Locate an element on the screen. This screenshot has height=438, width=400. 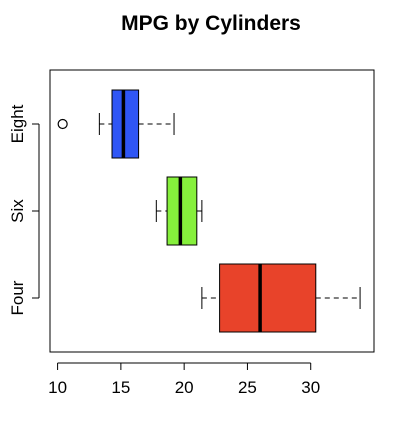
x-tick-label: 25 is located at coordinates (247, 387).